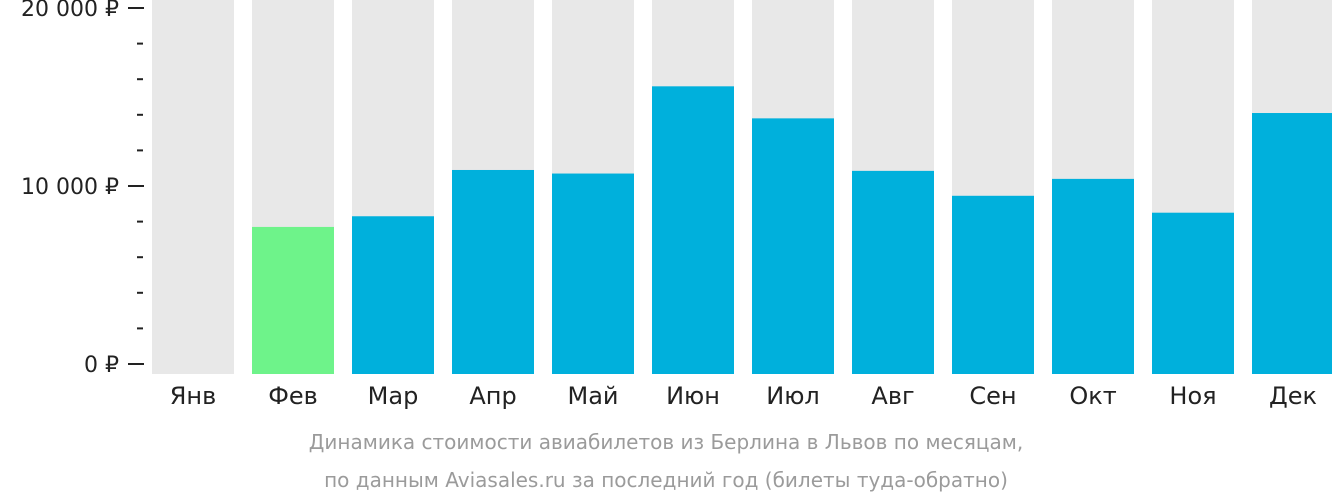  Describe the element at coordinates (70, 11) in the screenshot. I see `y-tick-label-3: 20 000 ₽` at that location.